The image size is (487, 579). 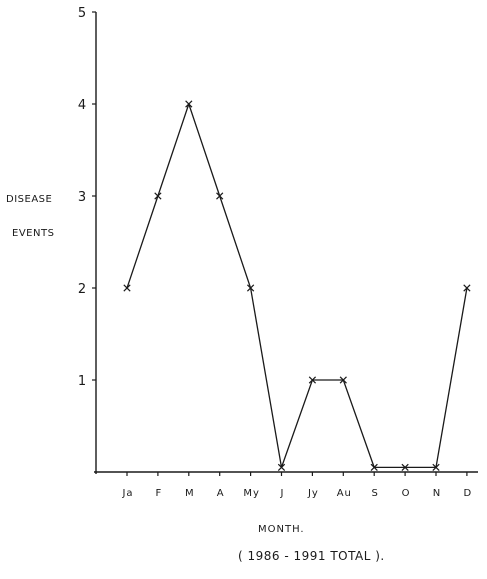 I want to click on y-axis-label-line2: EVENTS, so click(x=33, y=233).